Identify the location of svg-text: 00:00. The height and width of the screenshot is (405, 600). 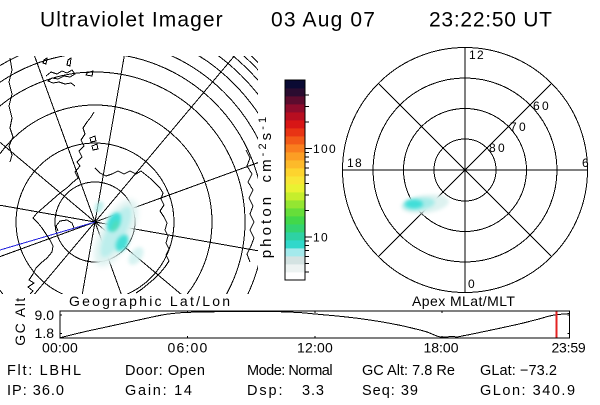
(60, 348).